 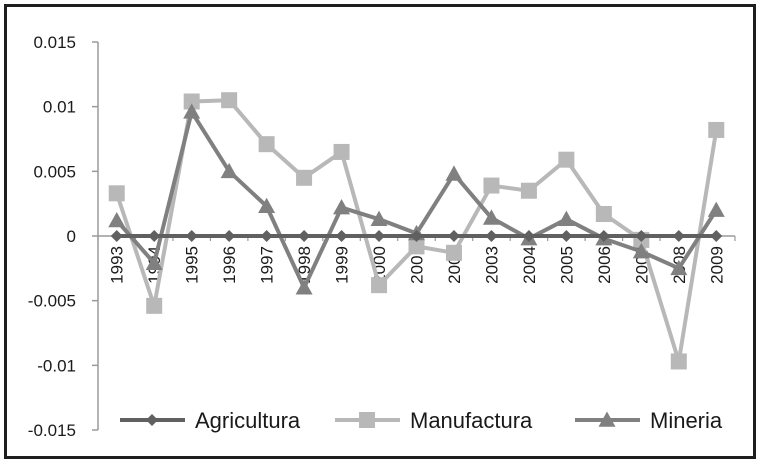 What do you see at coordinates (367, 420) in the screenshot?
I see `legend-marker-manufactura` at bounding box center [367, 420].